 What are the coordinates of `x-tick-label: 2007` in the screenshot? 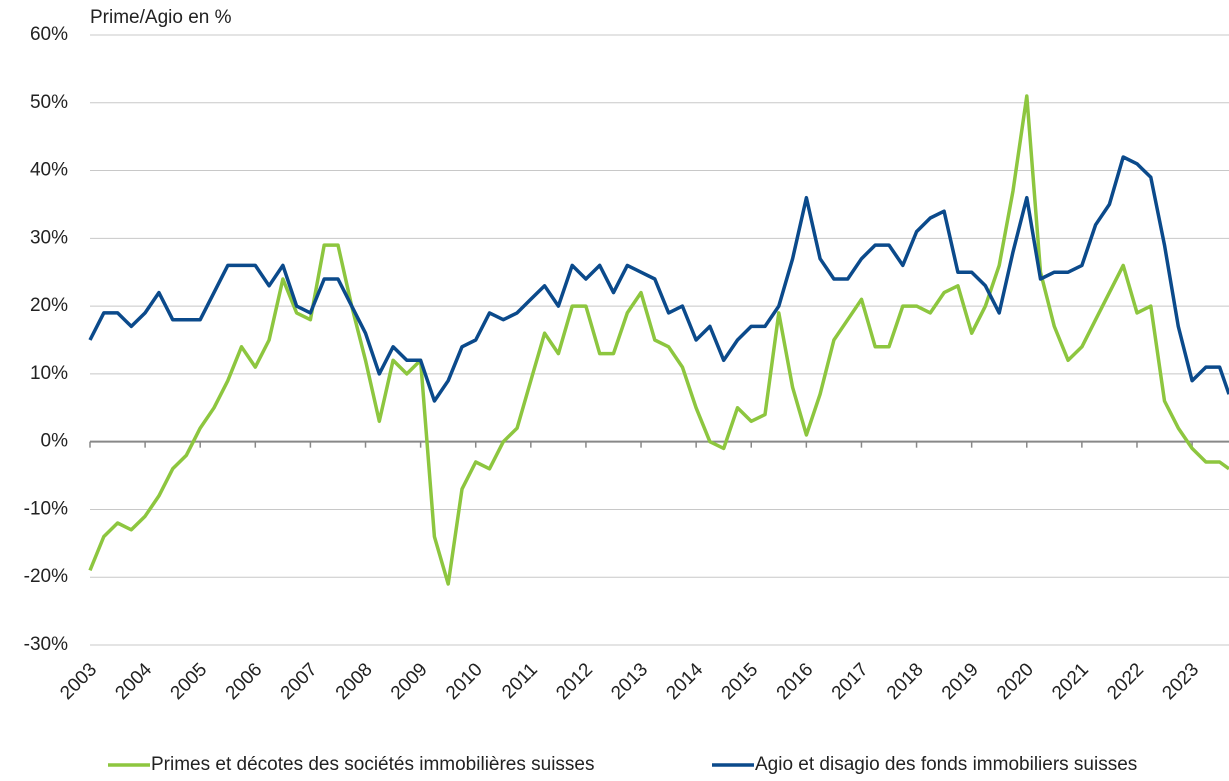 It's located at (299, 681).